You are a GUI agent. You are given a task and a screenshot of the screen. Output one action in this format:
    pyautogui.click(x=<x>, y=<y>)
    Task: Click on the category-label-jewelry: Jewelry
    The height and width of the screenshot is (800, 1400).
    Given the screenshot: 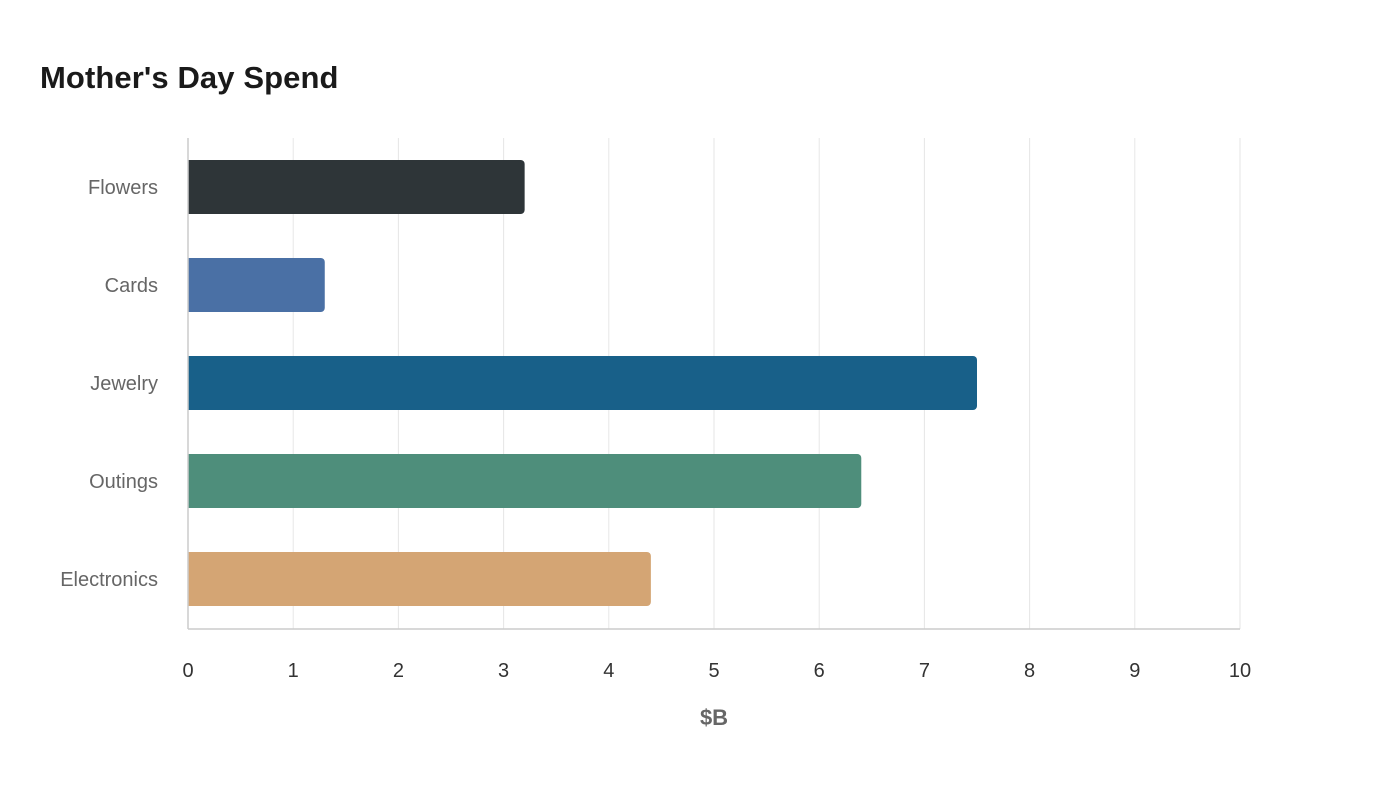 What is the action you would take?
    pyautogui.click(x=124, y=384)
    